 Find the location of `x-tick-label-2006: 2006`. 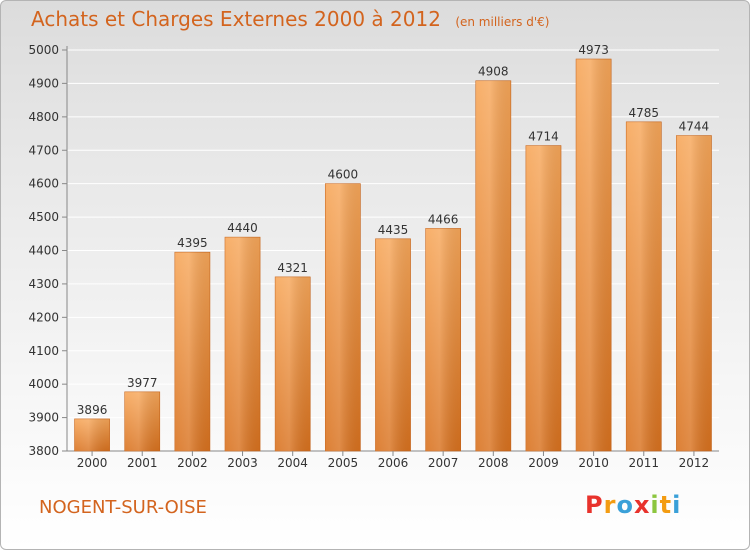

x-tick-label-2006: 2006 is located at coordinates (393, 463).